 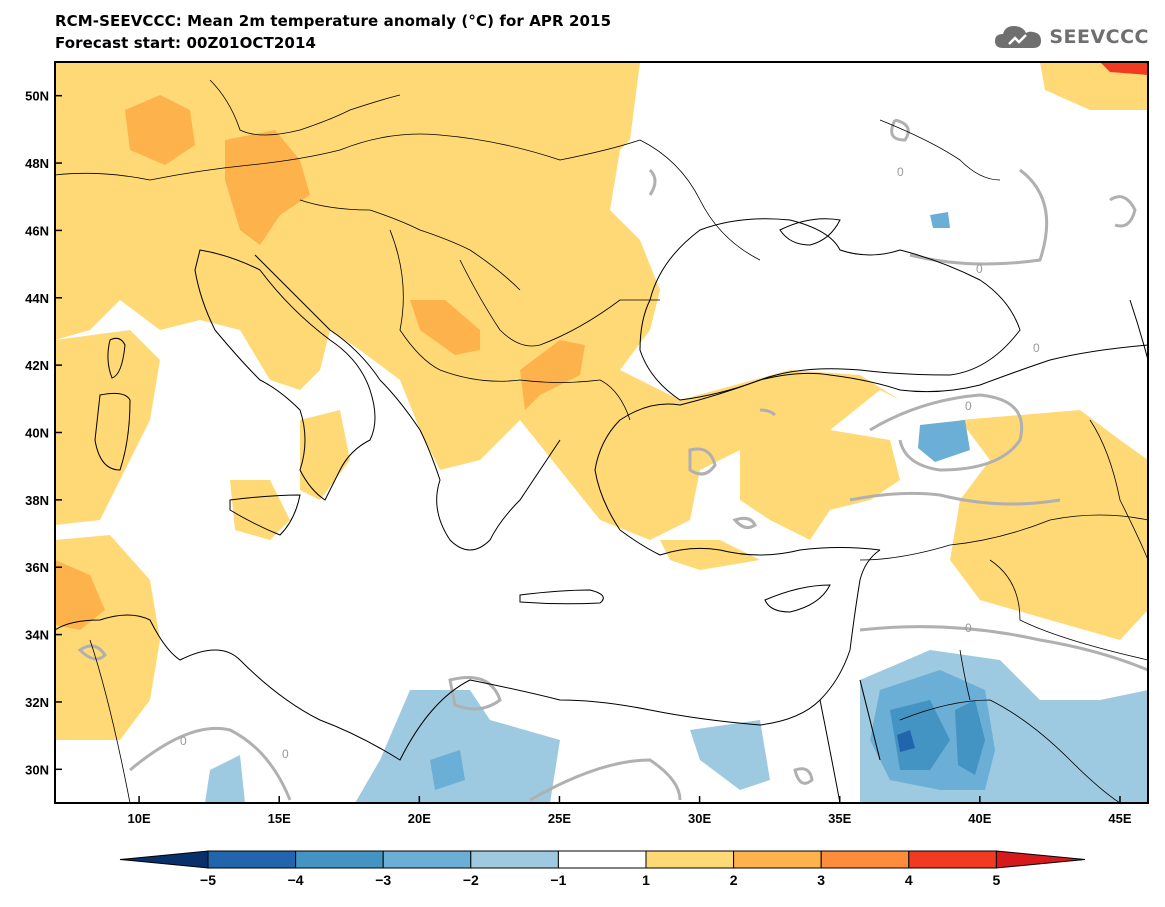 What do you see at coordinates (1119, 818) in the screenshot?
I see `longitude-tick-label: 45E` at bounding box center [1119, 818].